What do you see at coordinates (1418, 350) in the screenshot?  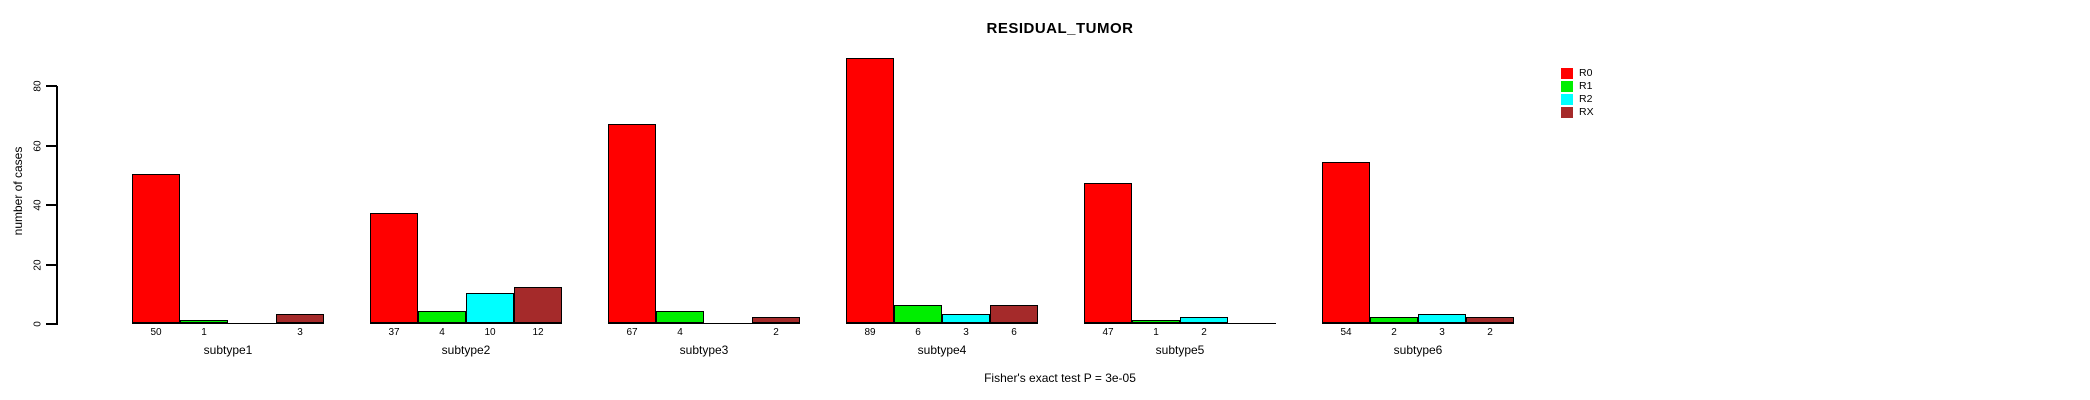 I see `category-label: subtype6` at bounding box center [1418, 350].